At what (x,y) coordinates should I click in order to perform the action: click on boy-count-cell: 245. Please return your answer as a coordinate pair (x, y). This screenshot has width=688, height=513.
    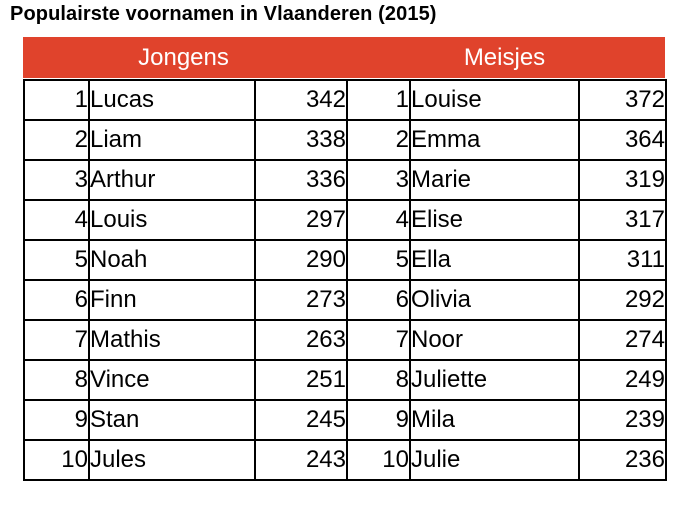
    Looking at the image, I should click on (301, 420).